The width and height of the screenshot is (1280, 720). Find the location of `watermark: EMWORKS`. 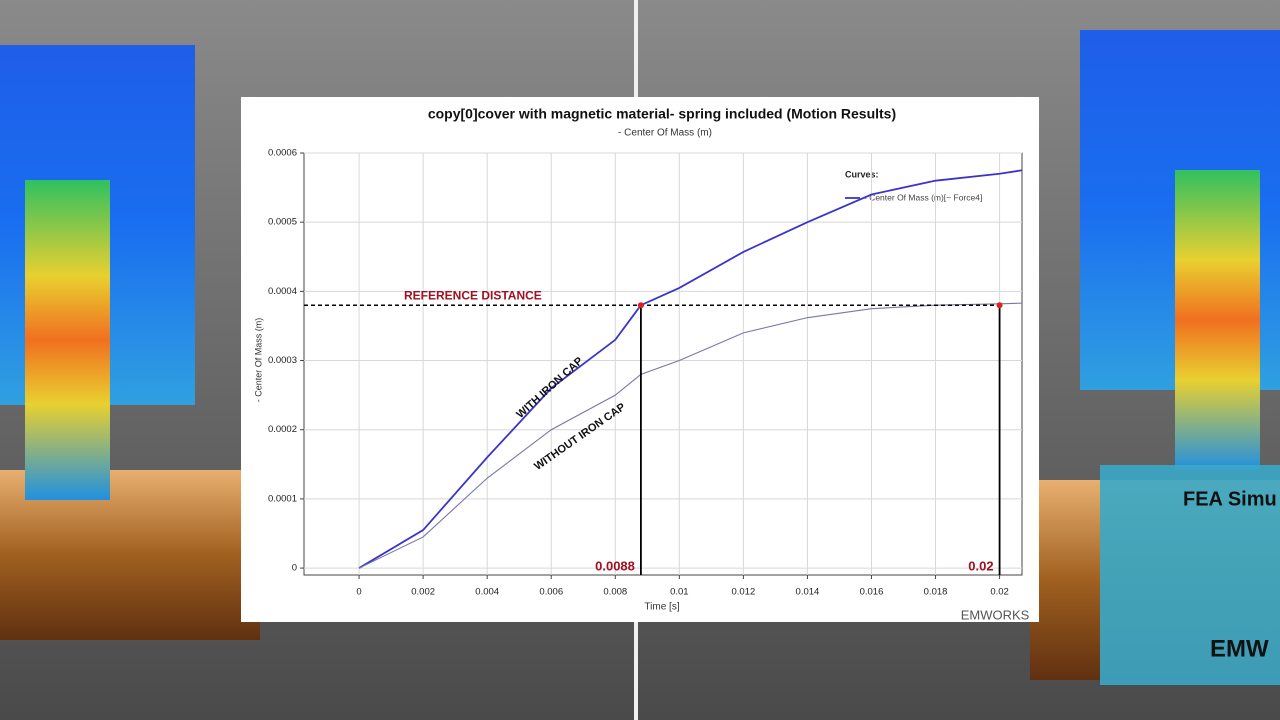

watermark: EMWORKS is located at coordinates (995, 614).